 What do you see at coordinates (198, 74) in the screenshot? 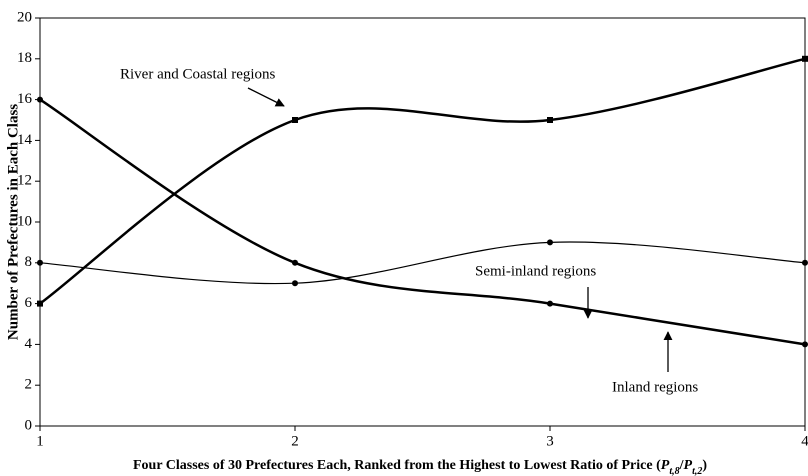
I see `annotation: River and Coastal regions` at bounding box center [198, 74].